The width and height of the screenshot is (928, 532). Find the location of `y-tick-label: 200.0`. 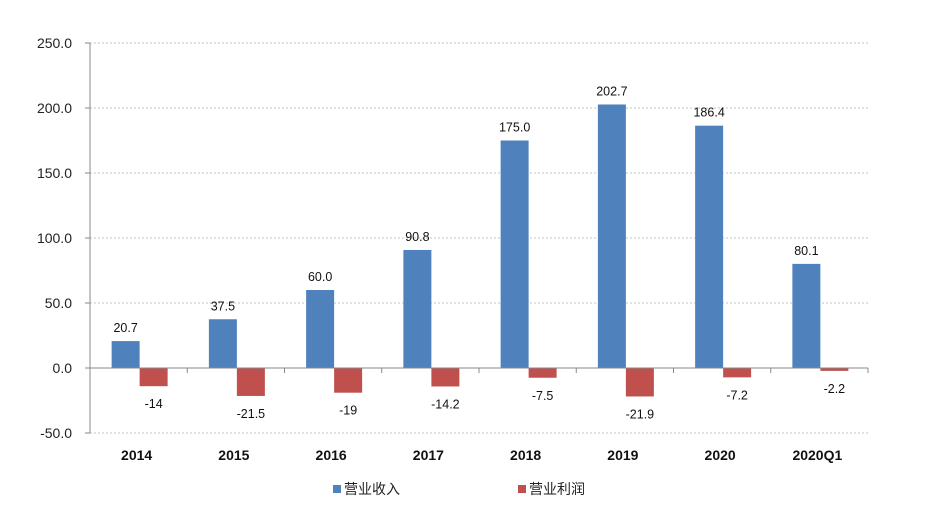

y-tick-label: 200.0 is located at coordinates (54, 108).